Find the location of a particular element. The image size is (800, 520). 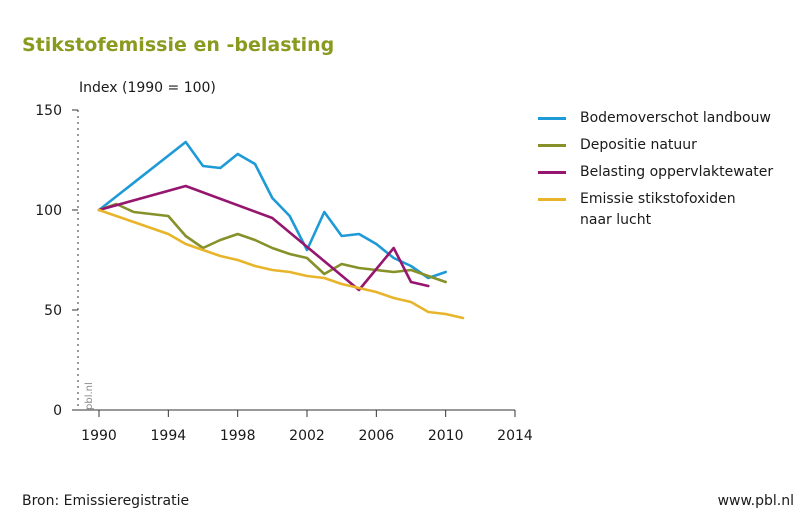

site-link: www.pbl.nl is located at coordinates (755, 501).